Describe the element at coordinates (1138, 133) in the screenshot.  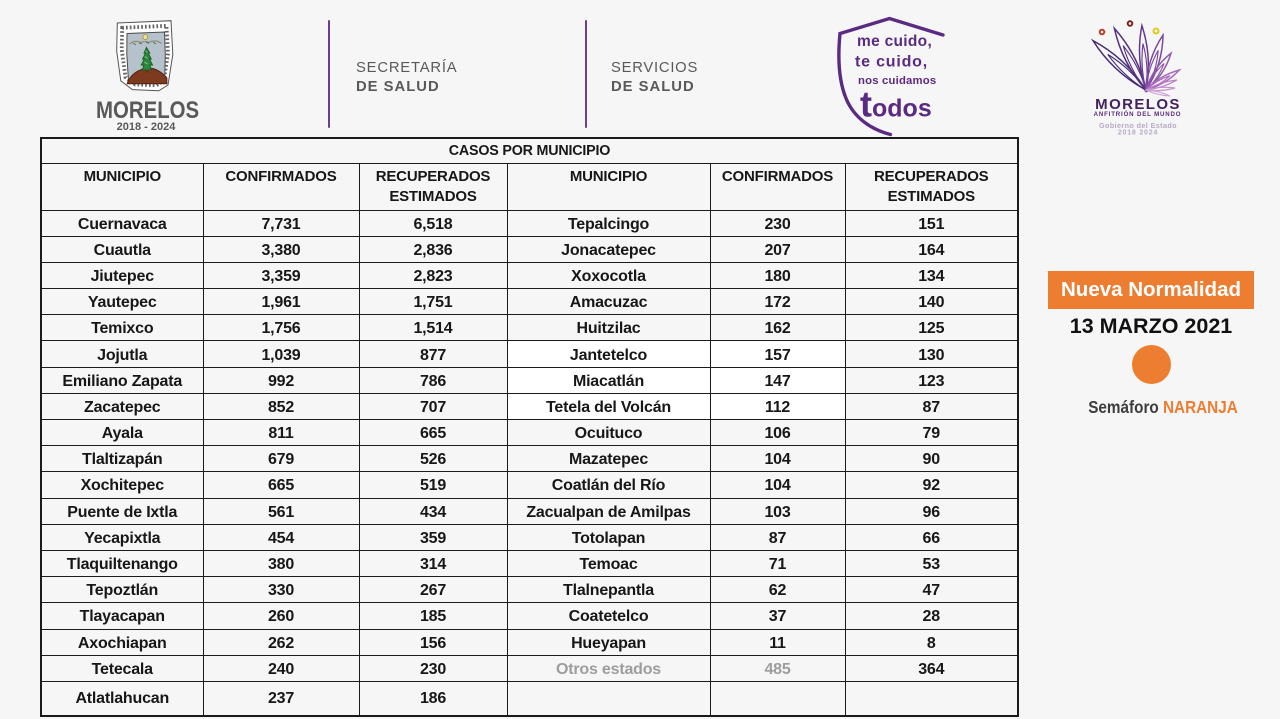
I see `svg-text: 2018 2024` at that location.